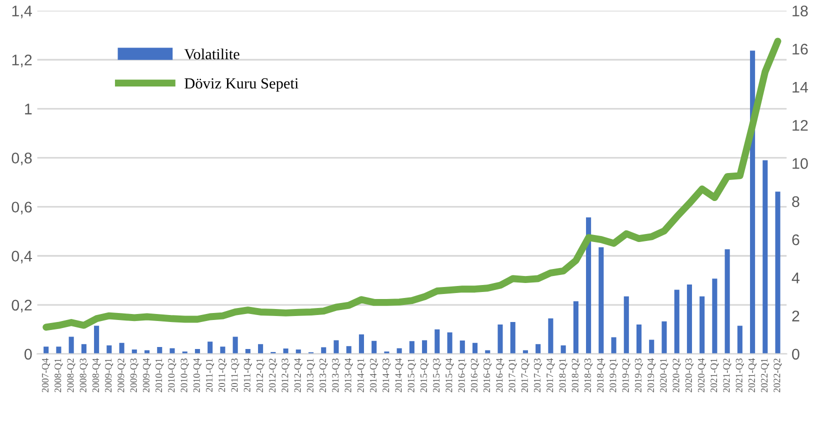 This screenshot has width=828, height=429. I want to click on x-tick-label: 2009-Q3, so click(134, 375).